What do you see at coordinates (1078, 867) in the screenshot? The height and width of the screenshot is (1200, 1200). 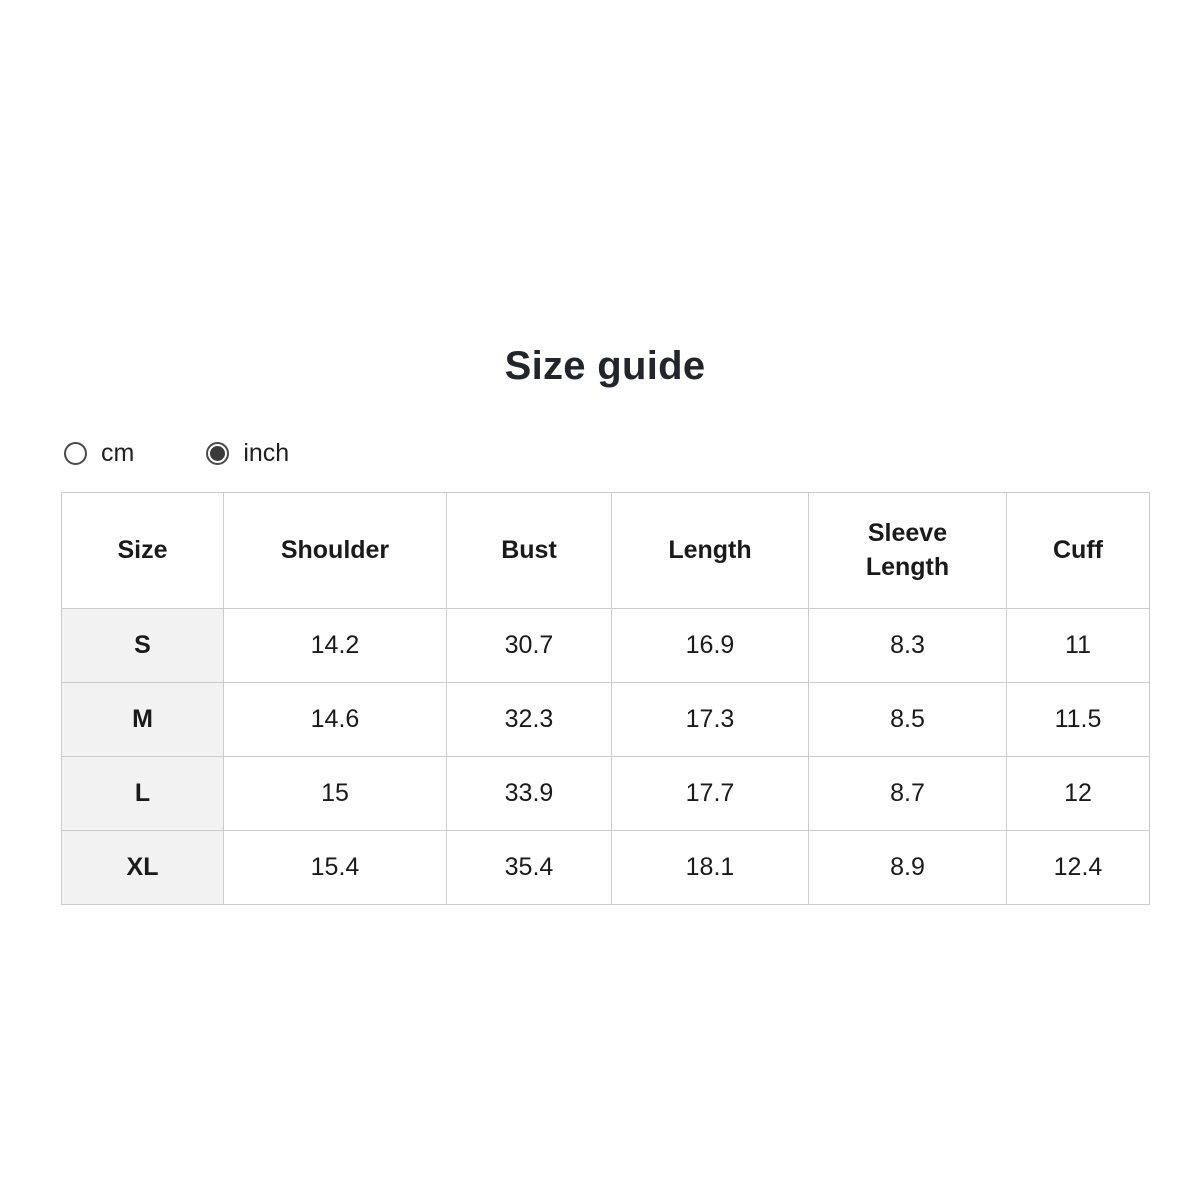 I see `cell-cuff: 12.4` at bounding box center [1078, 867].